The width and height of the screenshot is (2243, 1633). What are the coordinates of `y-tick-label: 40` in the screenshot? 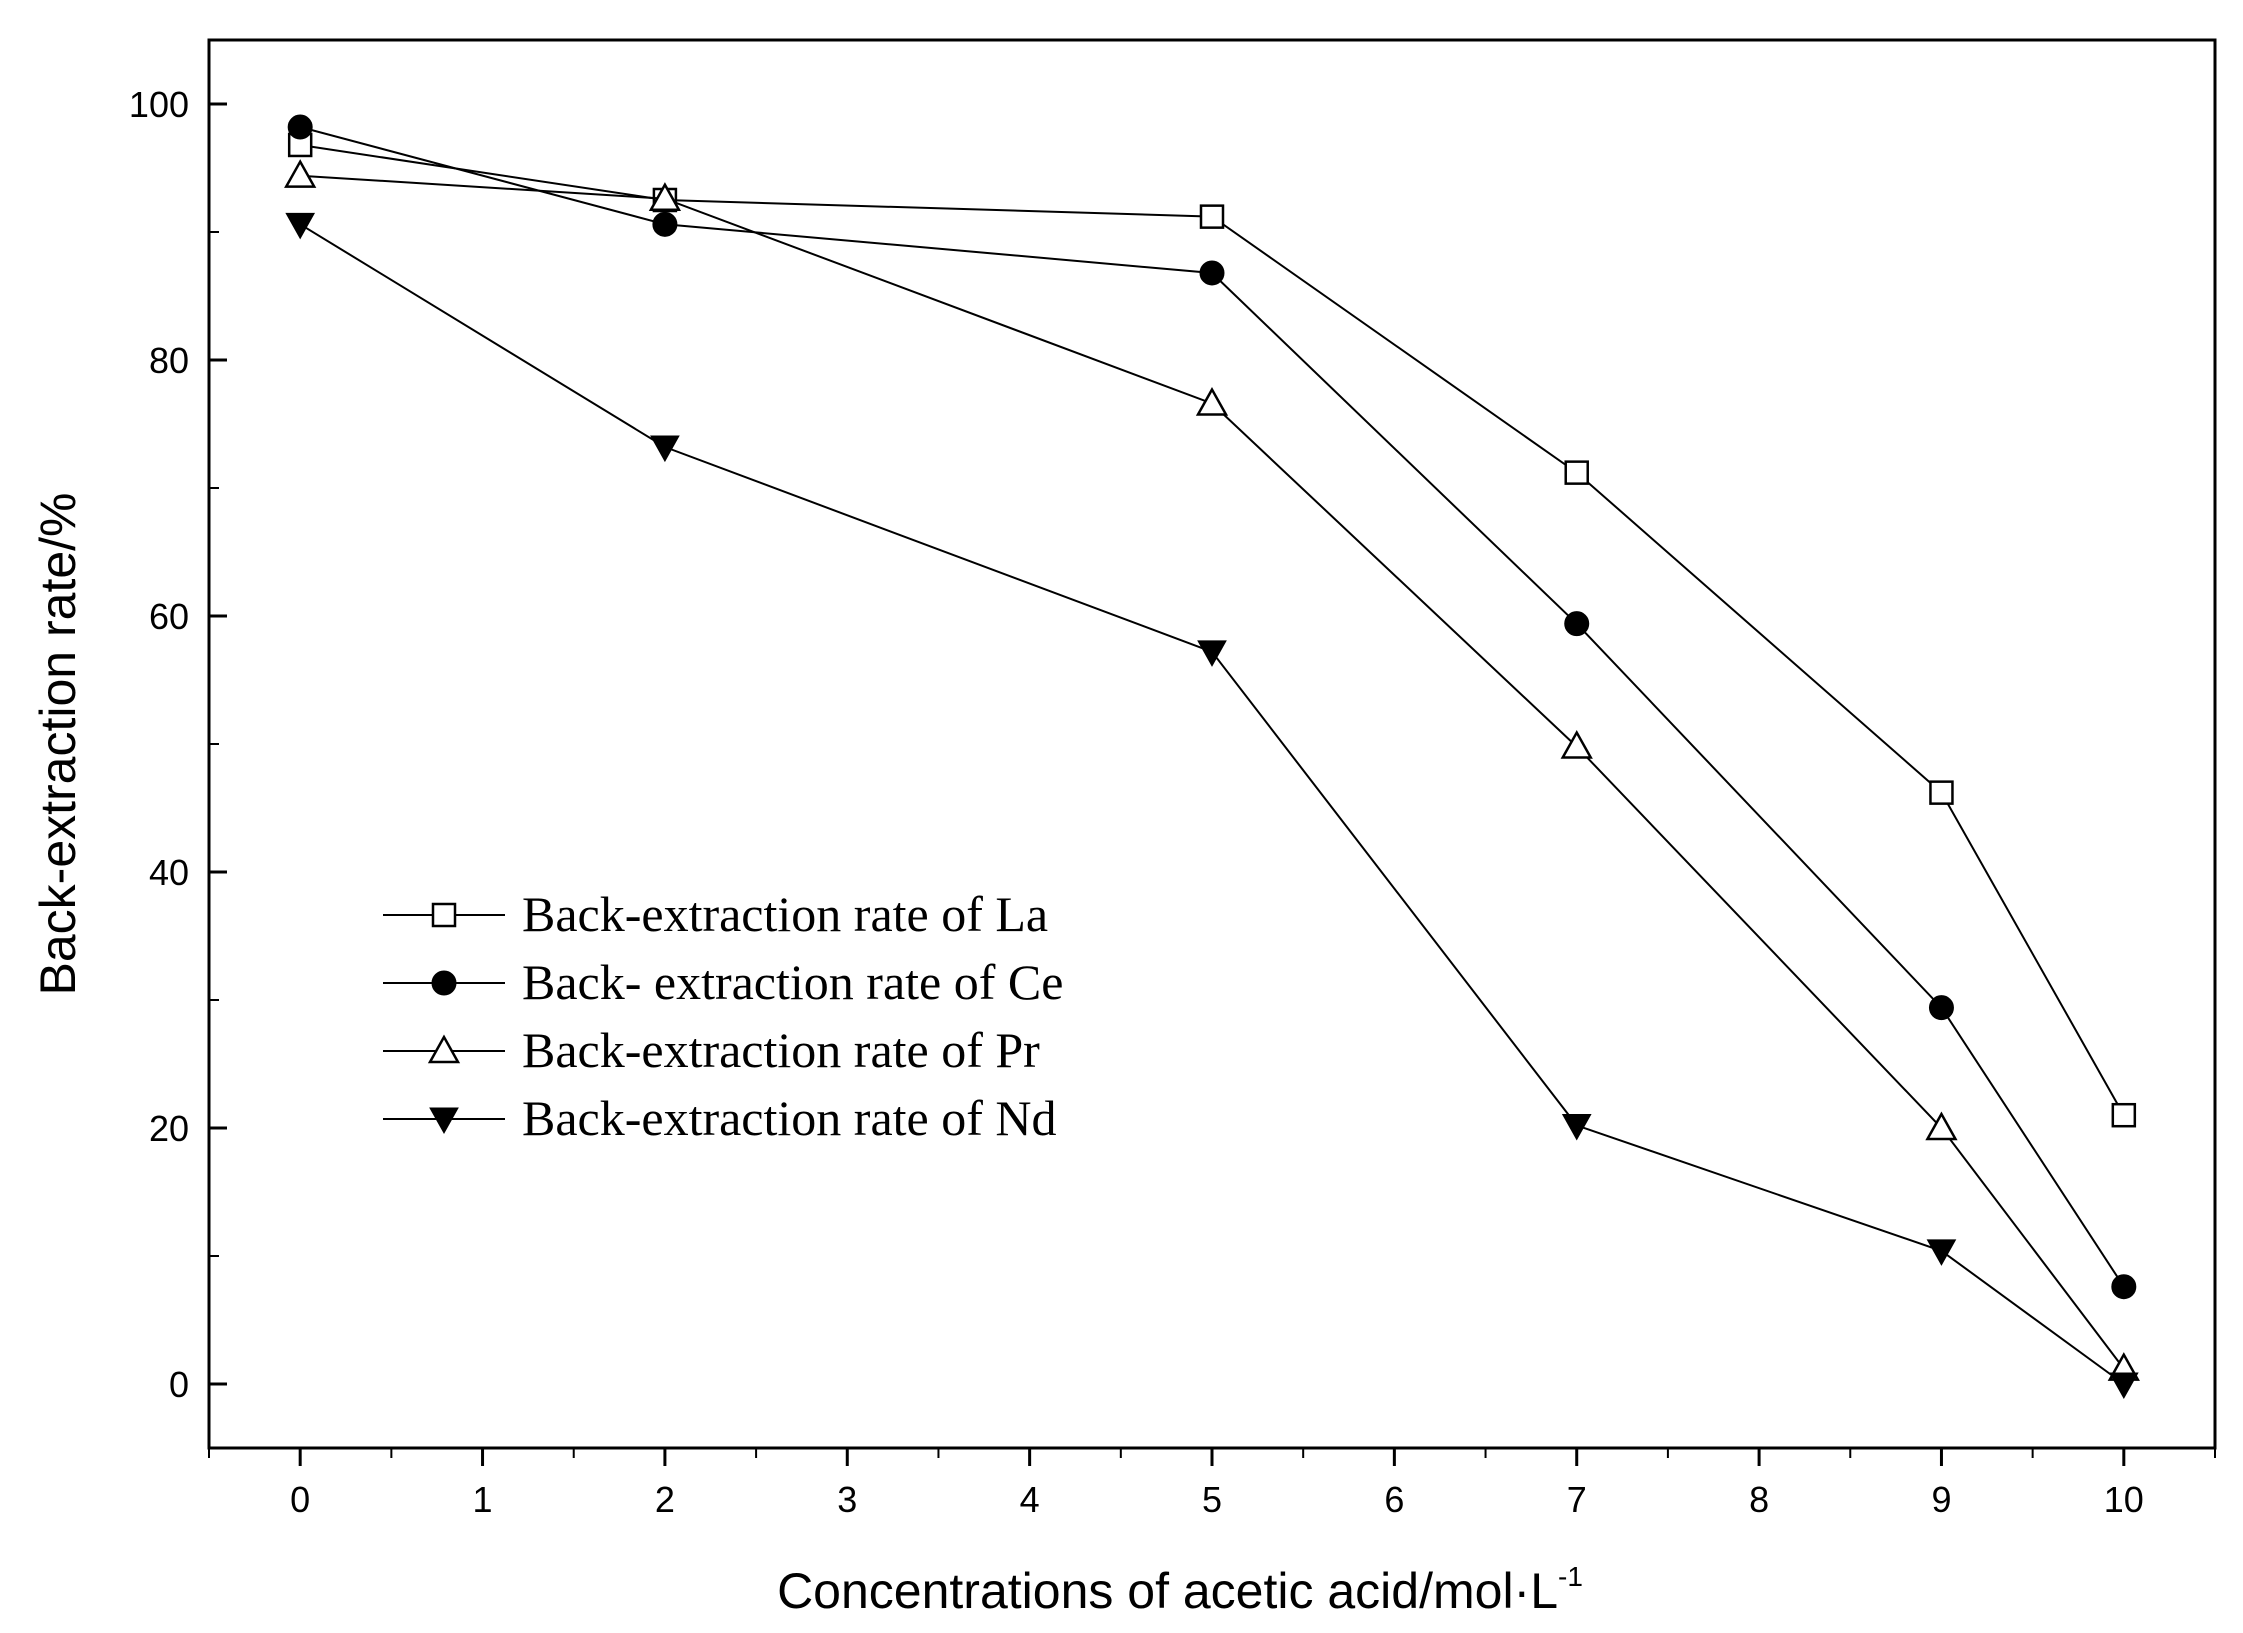 It's located at (169, 872).